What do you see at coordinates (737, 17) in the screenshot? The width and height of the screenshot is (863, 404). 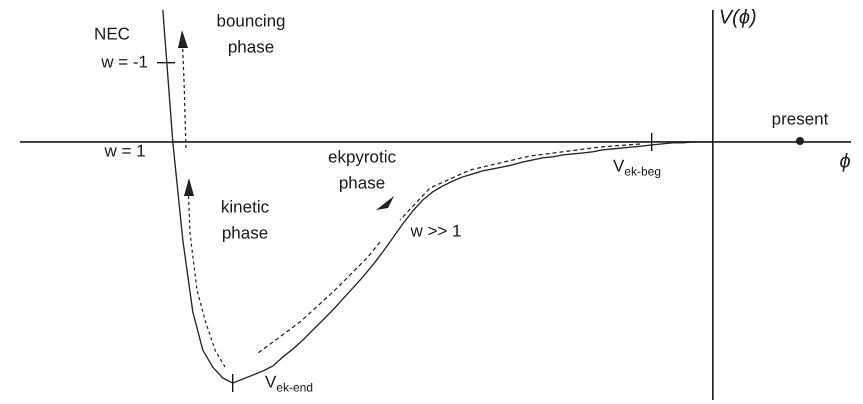 I see `y-axis-title: V(ϕ)` at bounding box center [737, 17].